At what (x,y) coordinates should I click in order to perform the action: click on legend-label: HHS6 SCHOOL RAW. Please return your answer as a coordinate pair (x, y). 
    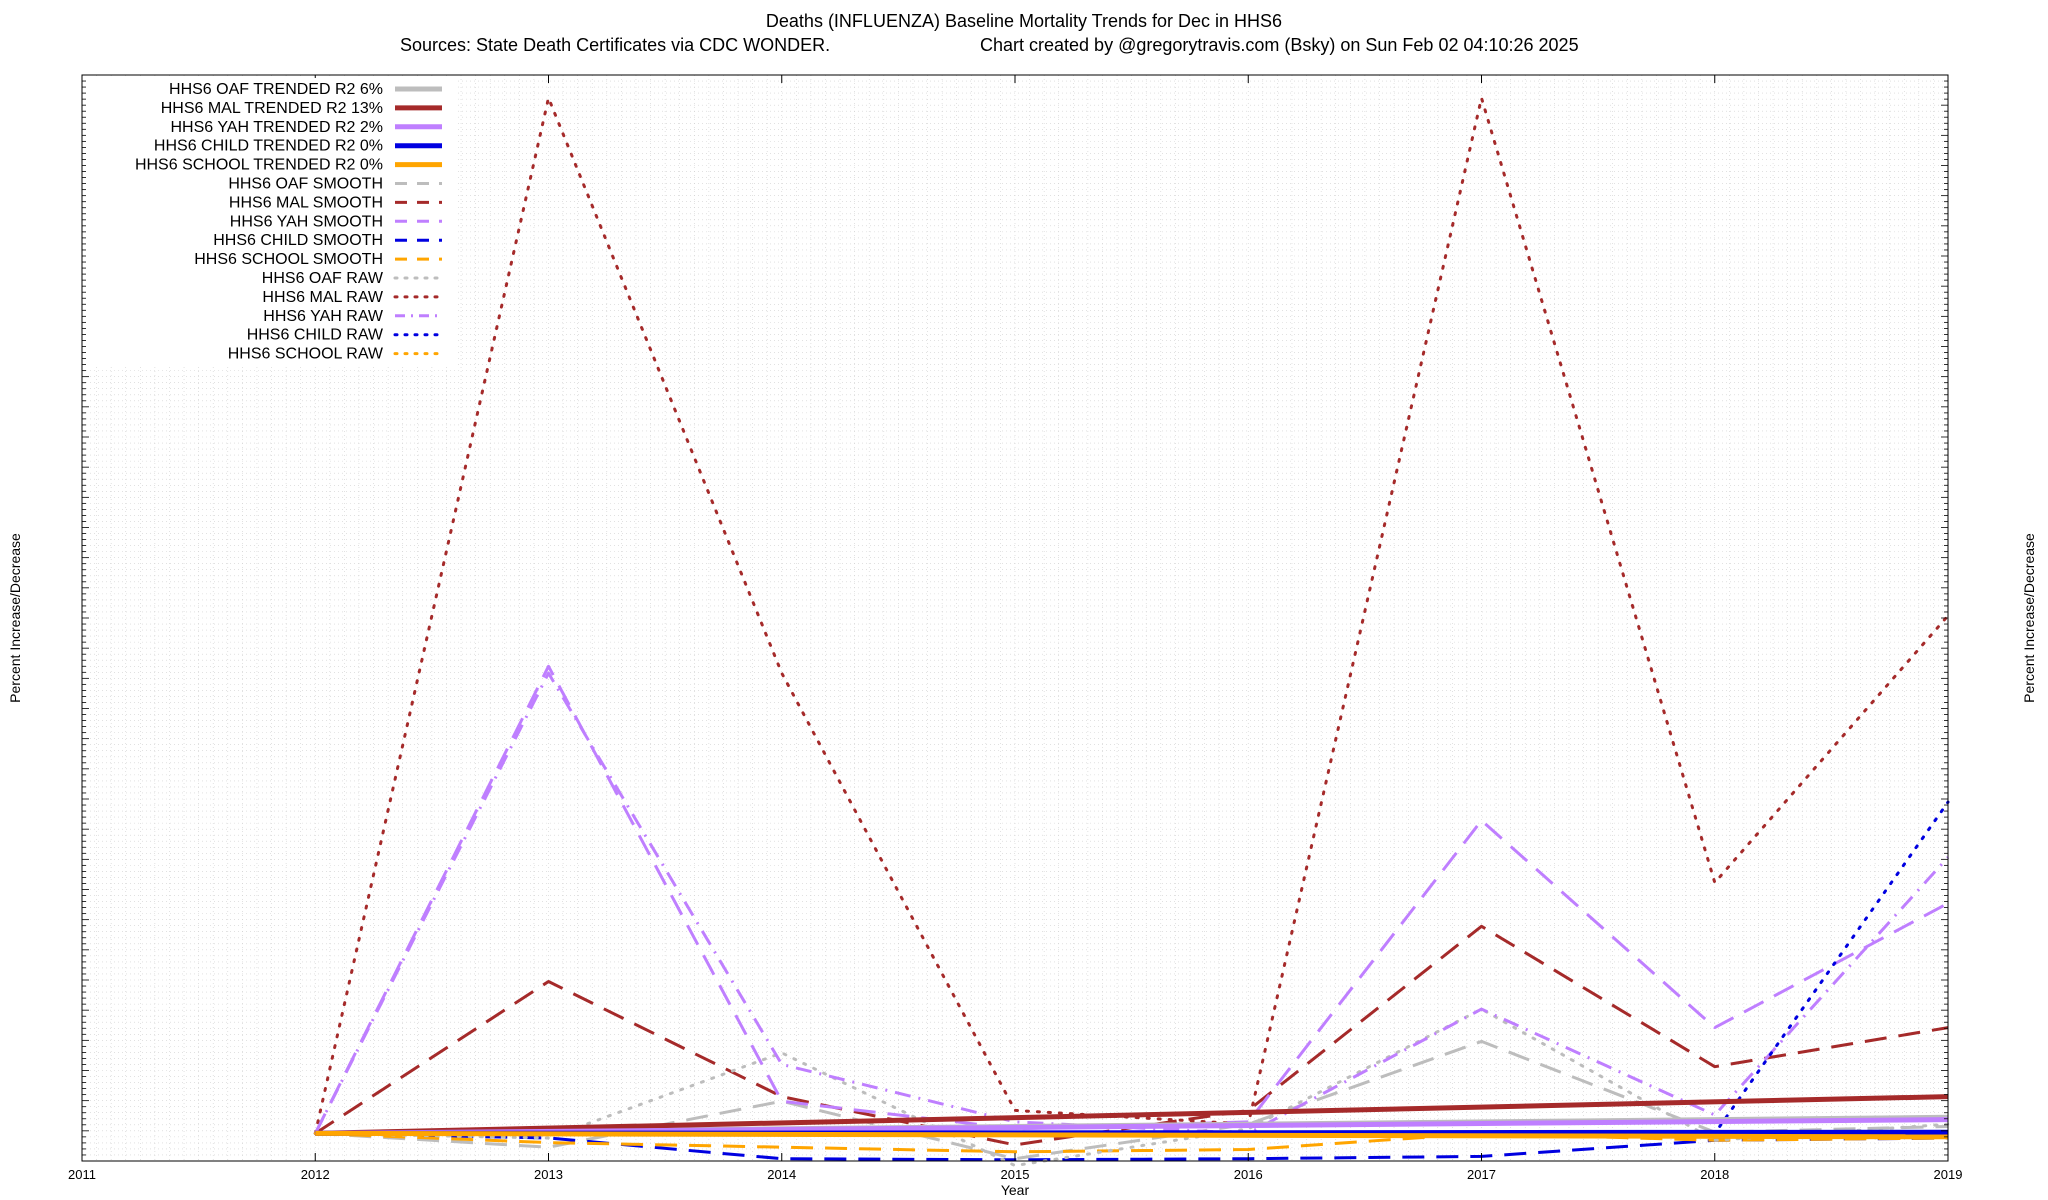
    Looking at the image, I should click on (306, 354).